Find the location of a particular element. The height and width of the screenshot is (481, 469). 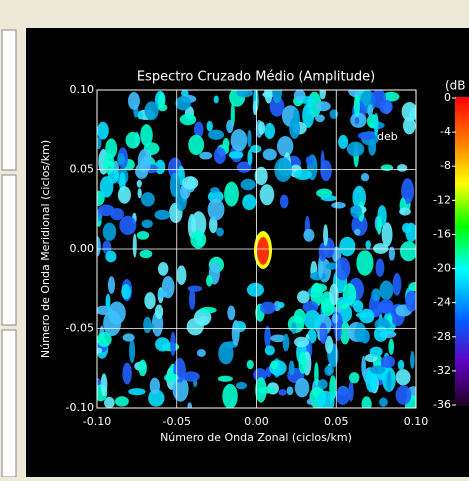

x-tick-label: 0.10 is located at coordinates (416, 421).